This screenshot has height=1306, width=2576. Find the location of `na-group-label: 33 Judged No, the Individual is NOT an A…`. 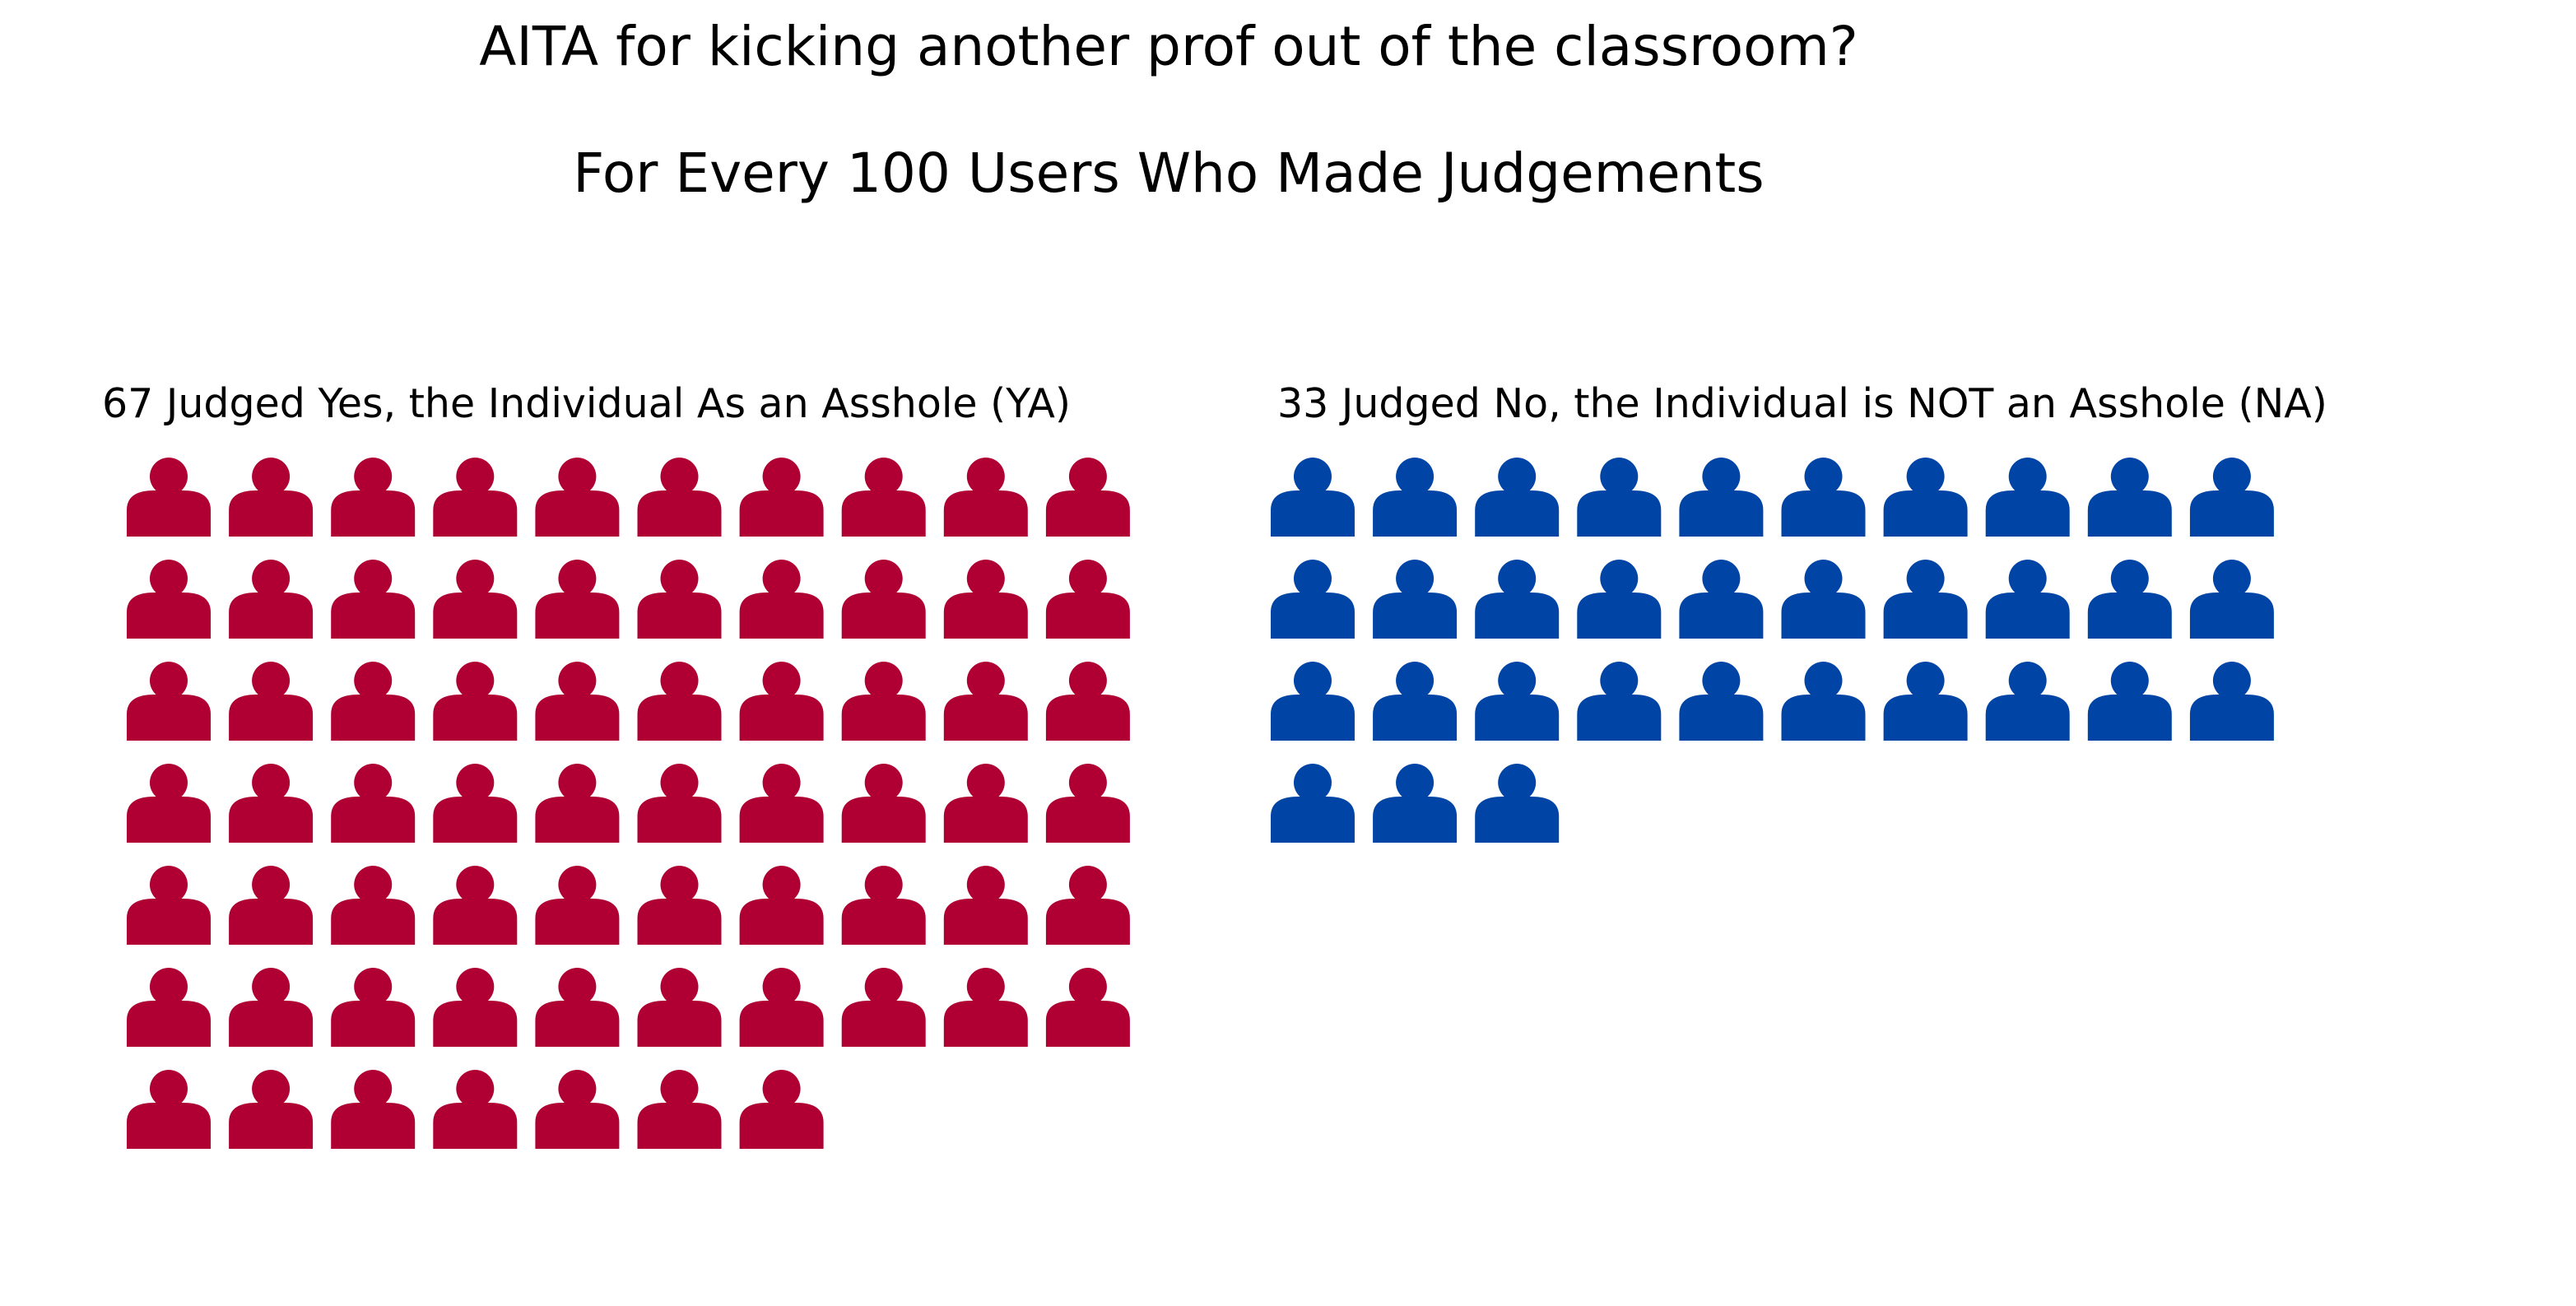

na-group-label: 33 Judged No, the Individual is NOT an A… is located at coordinates (1802, 403).